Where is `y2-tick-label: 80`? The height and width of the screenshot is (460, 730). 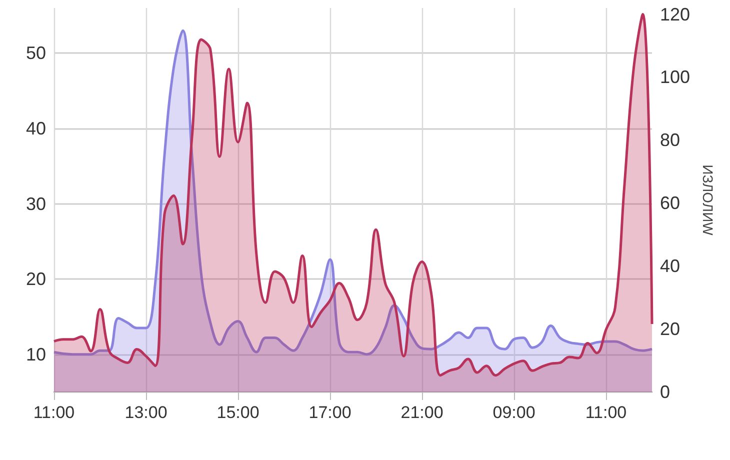 y2-tick-label: 80 is located at coordinates (670, 140).